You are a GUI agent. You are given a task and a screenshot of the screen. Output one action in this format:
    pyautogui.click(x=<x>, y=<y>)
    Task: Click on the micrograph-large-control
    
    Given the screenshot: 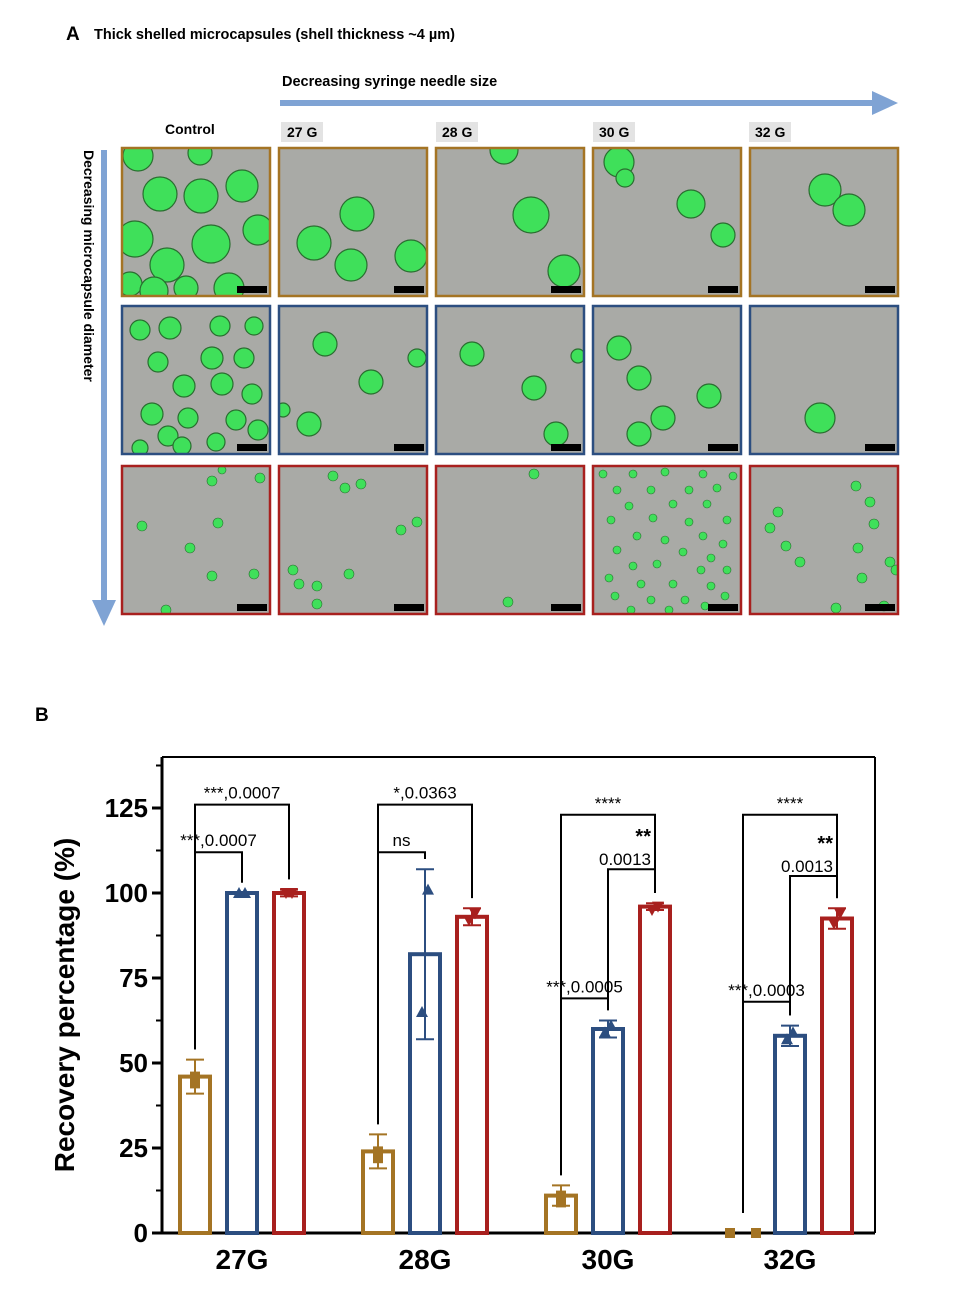 What is the action you would take?
    pyautogui.click(x=196, y=222)
    